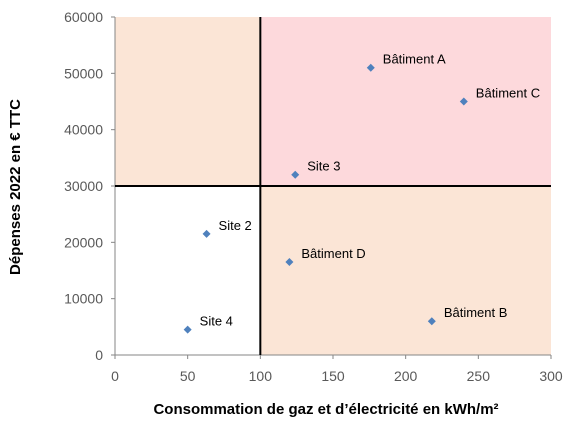 This screenshot has width=565, height=424. Describe the element at coordinates (406, 376) in the screenshot. I see `x-tick-label: 200` at that location.